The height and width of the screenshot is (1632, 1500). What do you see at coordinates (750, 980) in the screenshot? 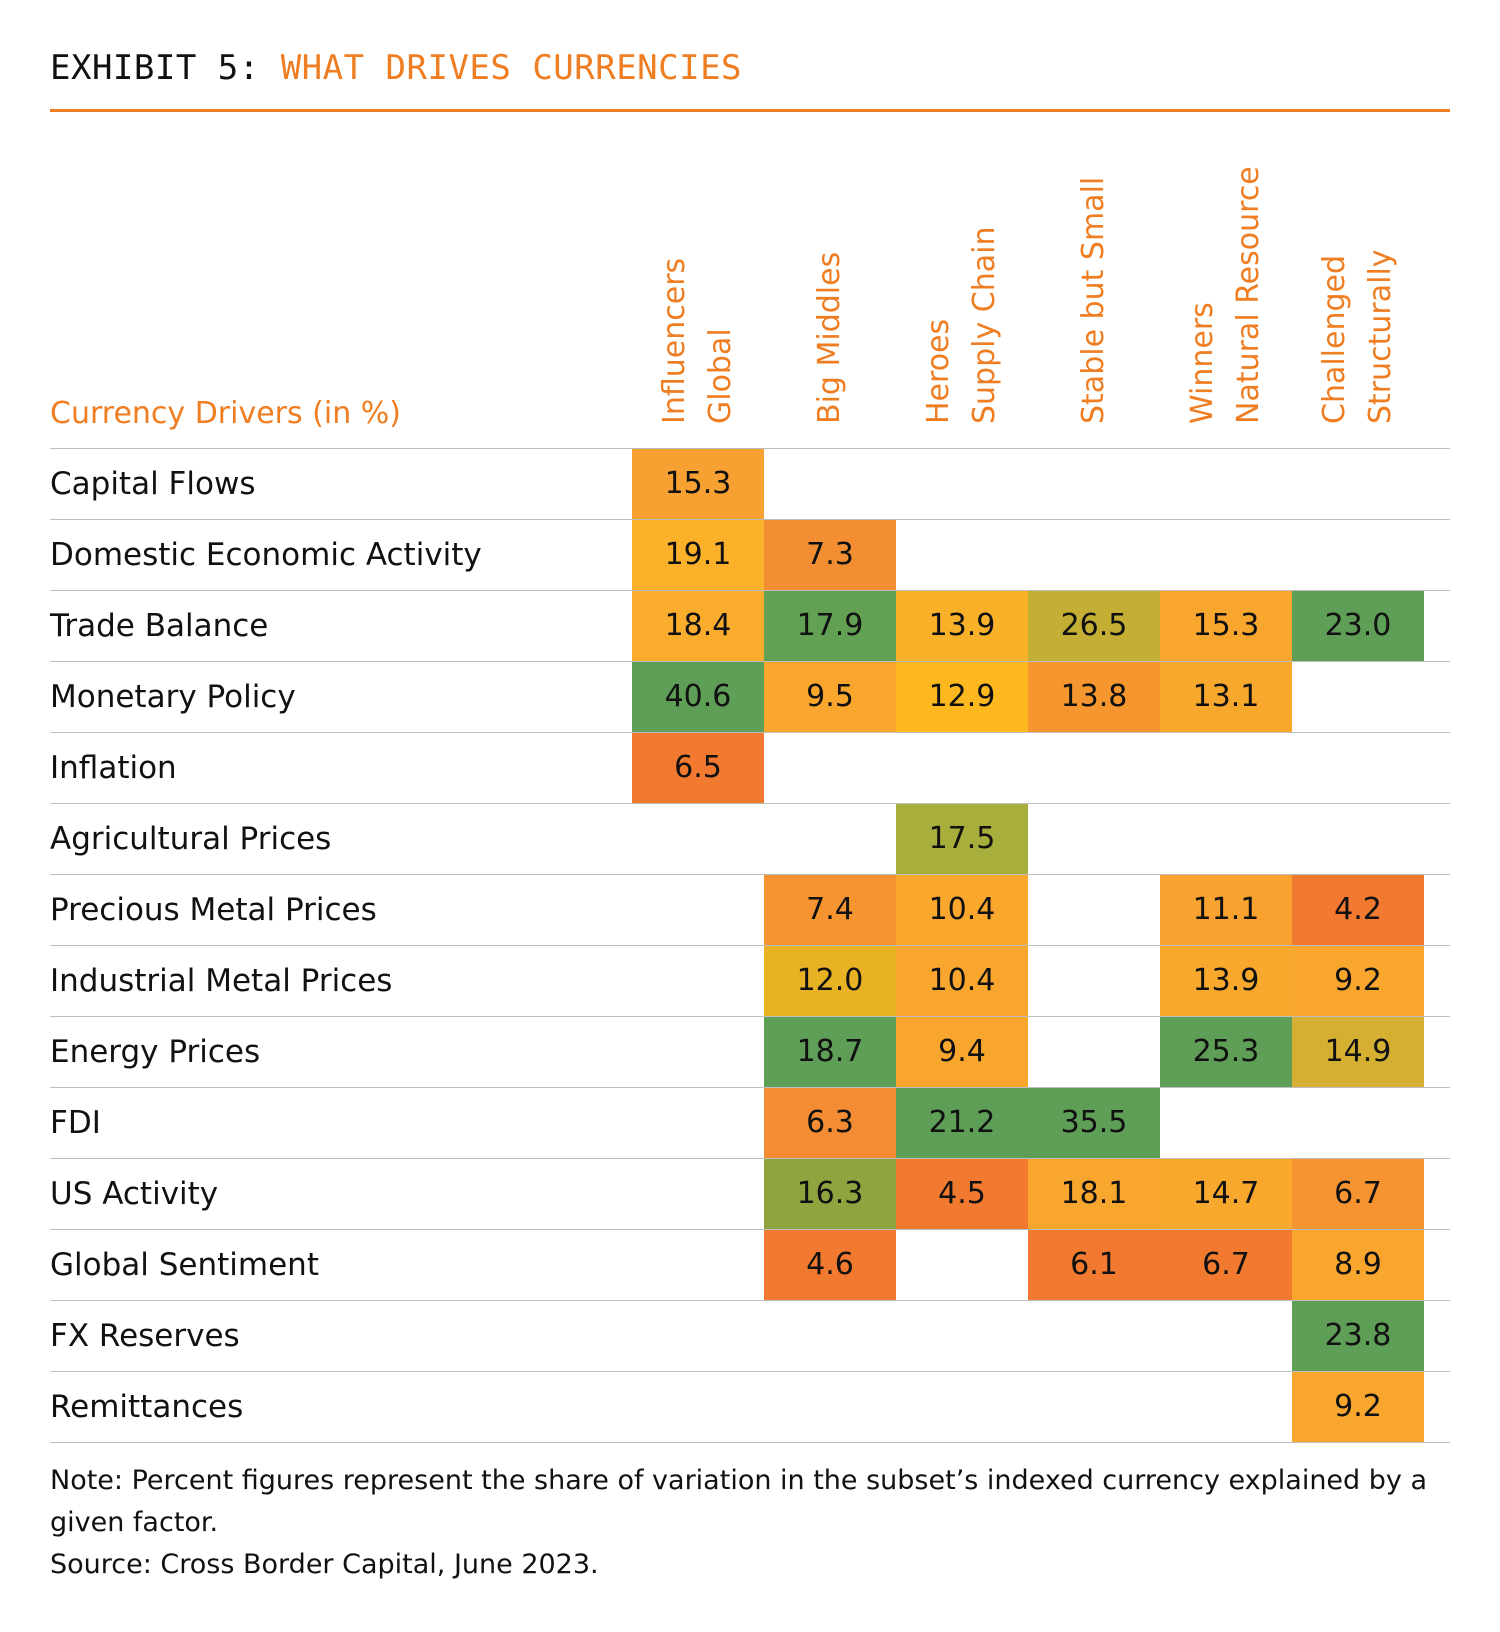
I see `table-row: Industrial Metal Prices 12.0 10.4 13.9 9.2` at bounding box center [750, 980].